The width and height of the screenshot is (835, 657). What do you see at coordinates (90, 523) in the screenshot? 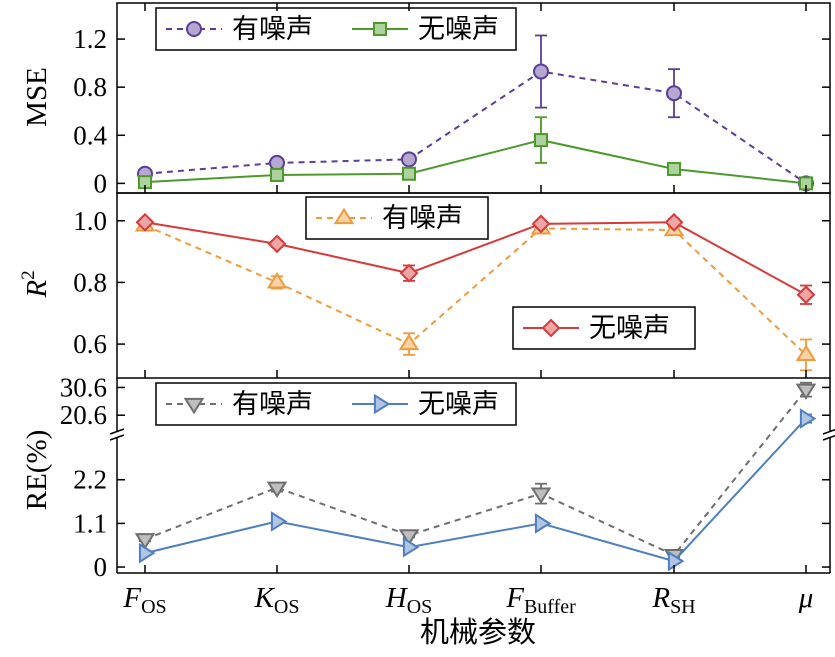
I see `re-ytick-label: 1.1` at bounding box center [90, 523].